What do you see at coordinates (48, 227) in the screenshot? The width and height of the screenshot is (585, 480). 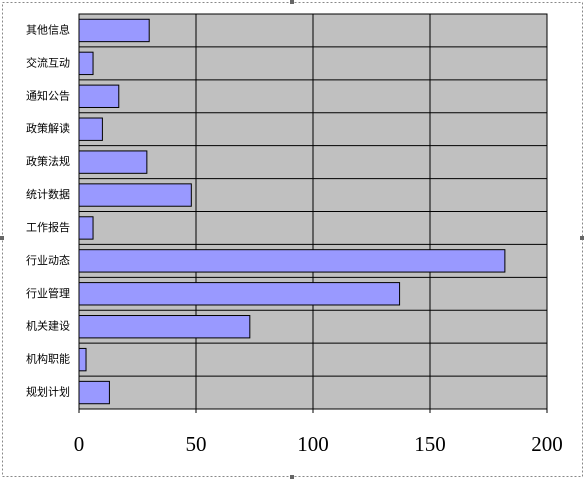 I see `y-tick-label: 工作报告` at bounding box center [48, 227].